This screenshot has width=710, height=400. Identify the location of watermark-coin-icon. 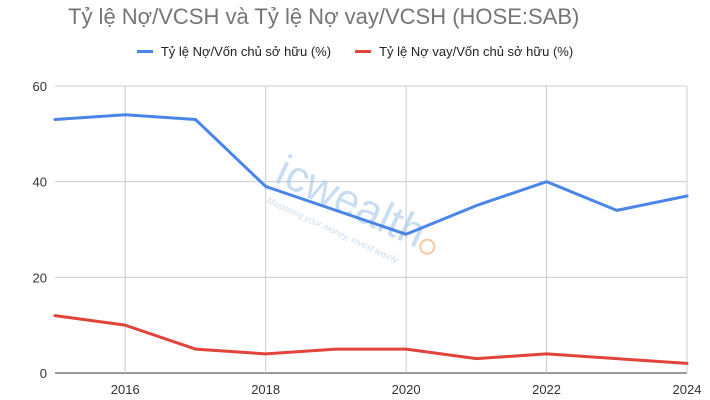
(427, 246).